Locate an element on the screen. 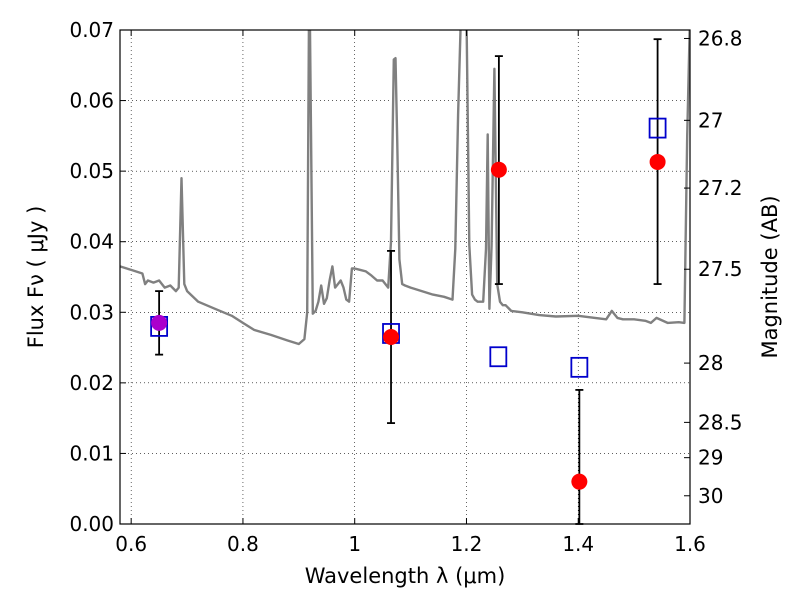 The image size is (800, 600). y-tick-label: 0.06 is located at coordinates (91, 101).